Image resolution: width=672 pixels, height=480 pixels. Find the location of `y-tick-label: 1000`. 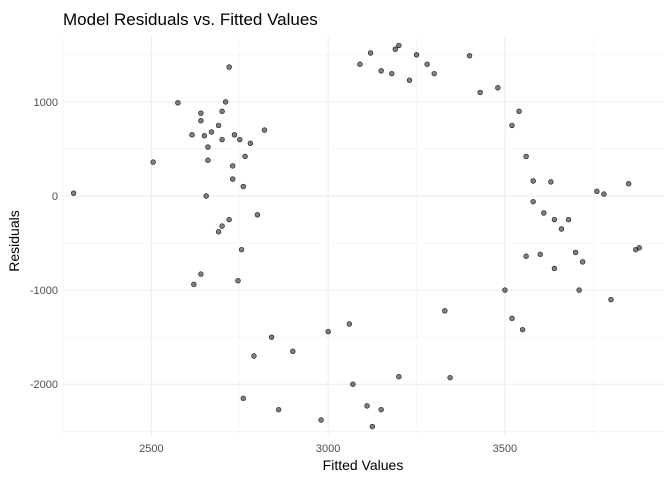

y-tick-label: 1000 is located at coordinates (46, 103).